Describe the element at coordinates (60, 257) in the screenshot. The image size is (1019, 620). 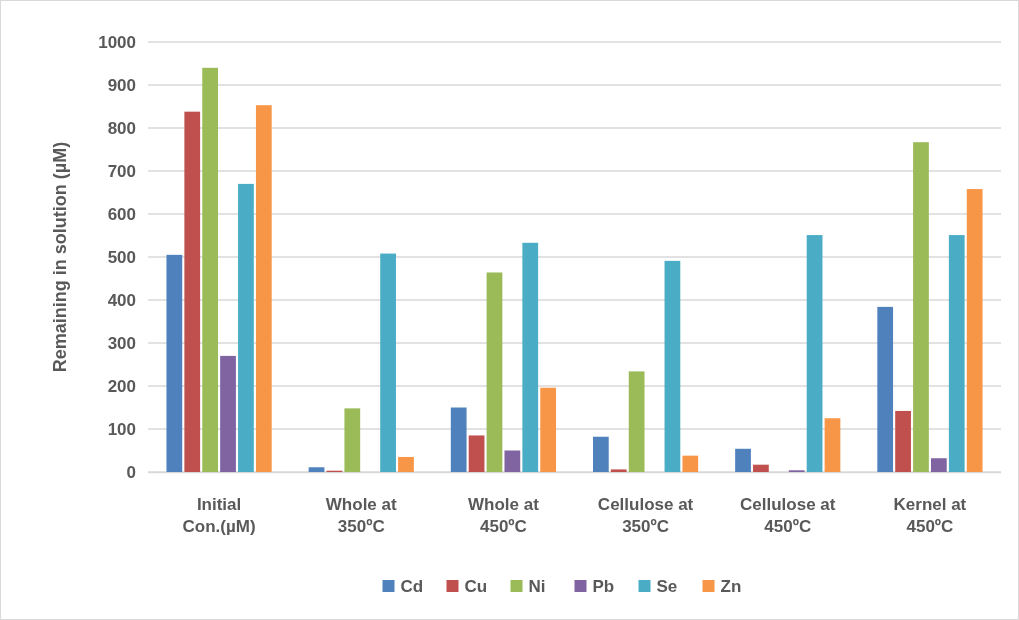
I see `y-axis-title: Remaining in solution (µM)` at that location.